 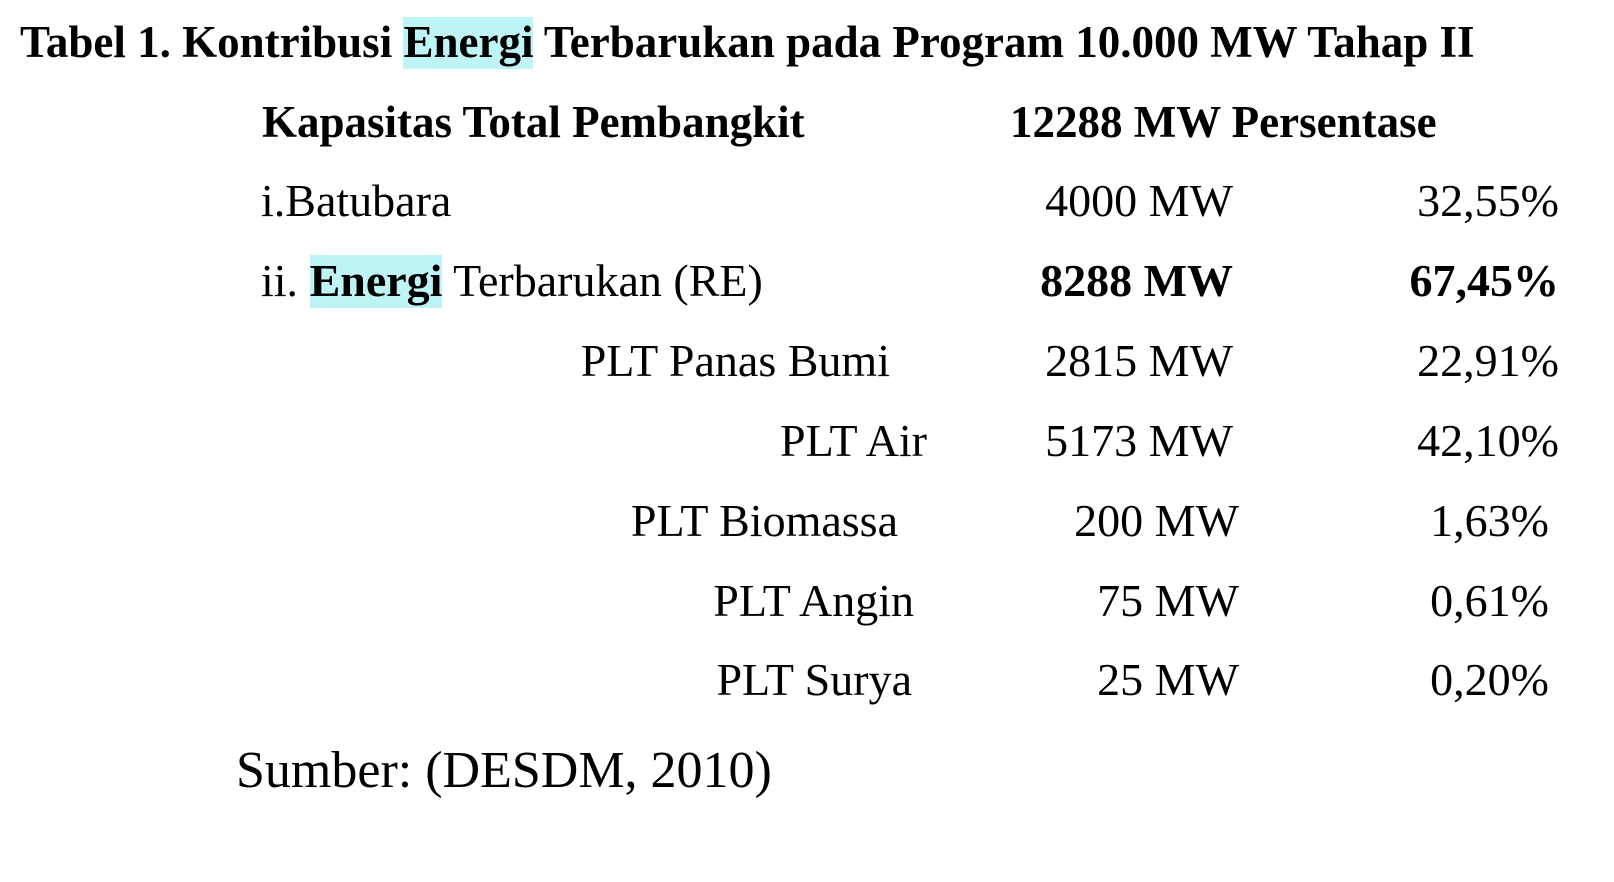 What do you see at coordinates (814, 679) in the screenshot?
I see `row-label-surya: PLT Surya` at bounding box center [814, 679].